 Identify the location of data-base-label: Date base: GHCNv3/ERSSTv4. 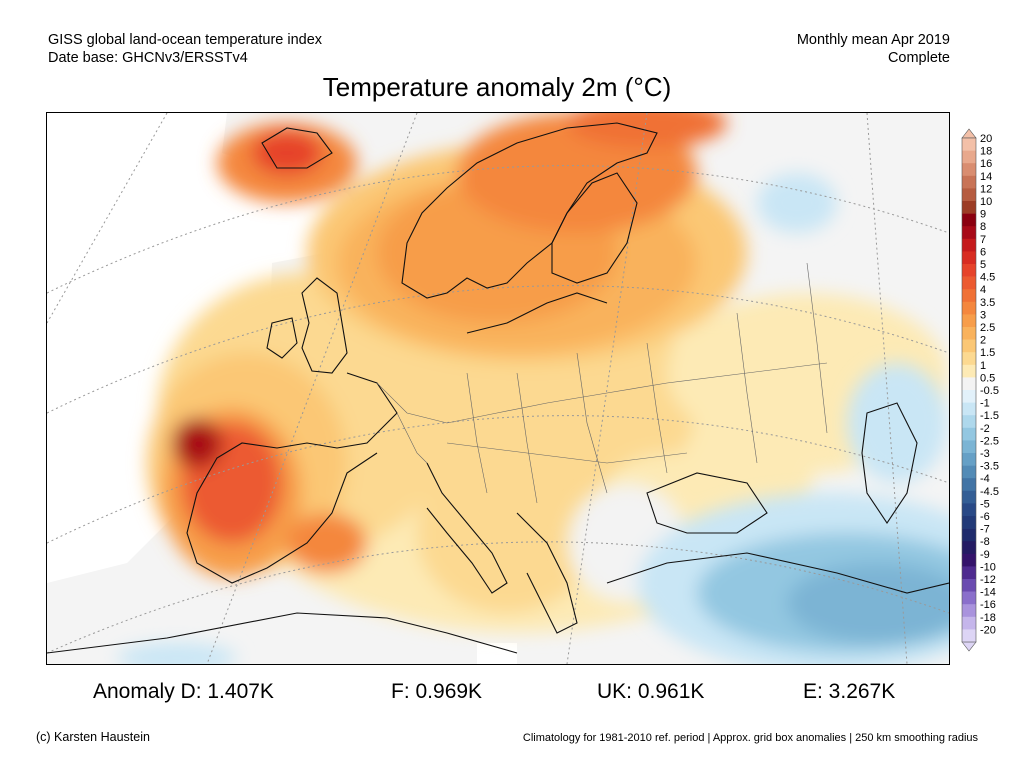
(148, 58).